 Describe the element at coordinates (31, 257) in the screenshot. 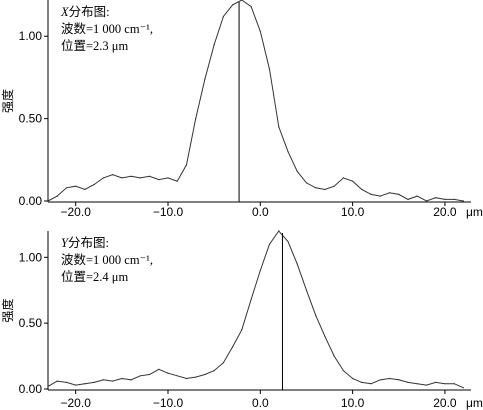

I see `y-tick-label: 1.00` at that location.